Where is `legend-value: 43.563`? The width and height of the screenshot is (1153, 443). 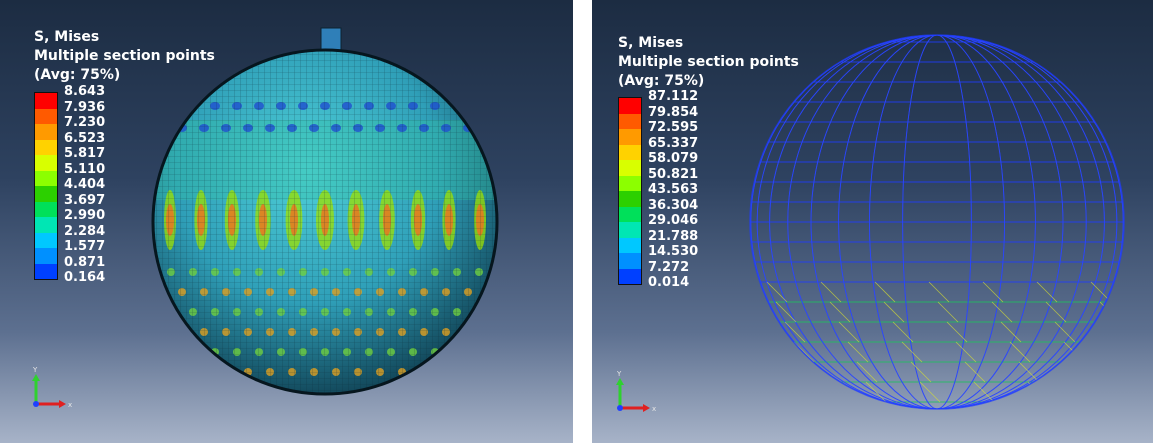 legend-value: 43.563 is located at coordinates (673, 189).